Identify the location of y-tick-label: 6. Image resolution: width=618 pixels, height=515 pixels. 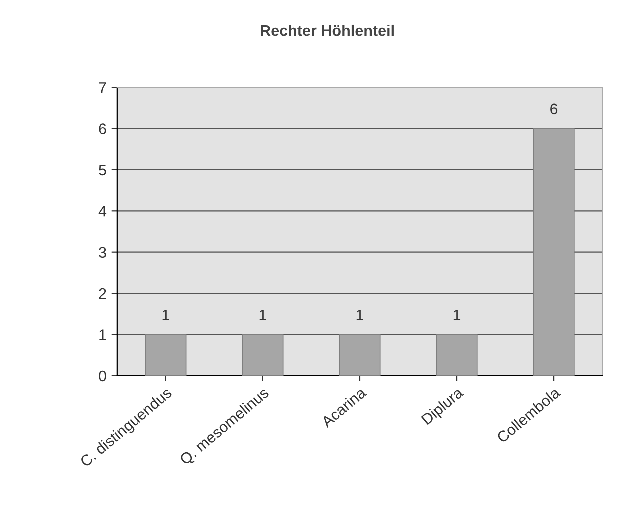
(102, 129).